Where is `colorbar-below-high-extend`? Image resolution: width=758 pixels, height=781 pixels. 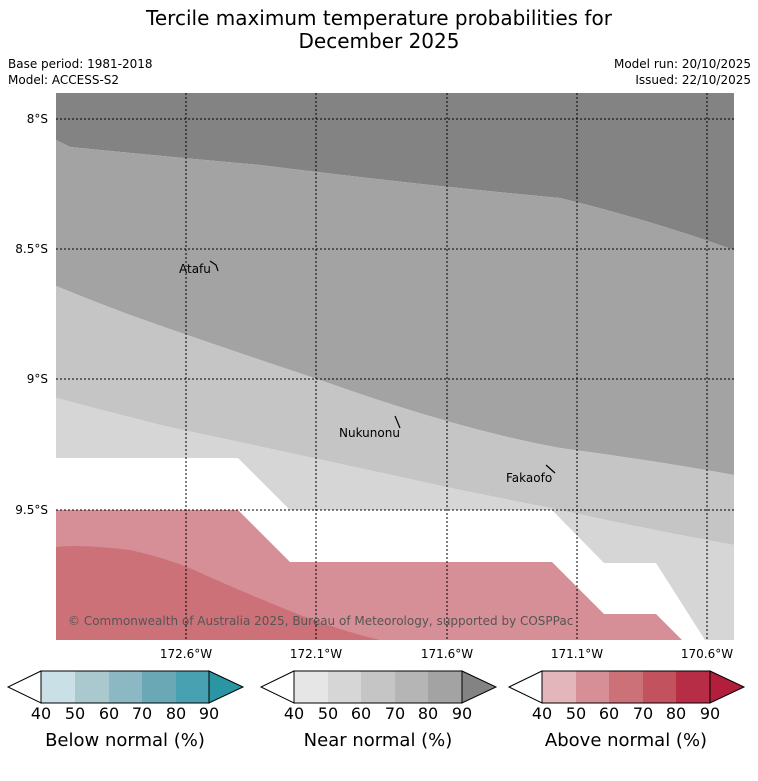 colorbar-below-high-extend is located at coordinates (226, 687).